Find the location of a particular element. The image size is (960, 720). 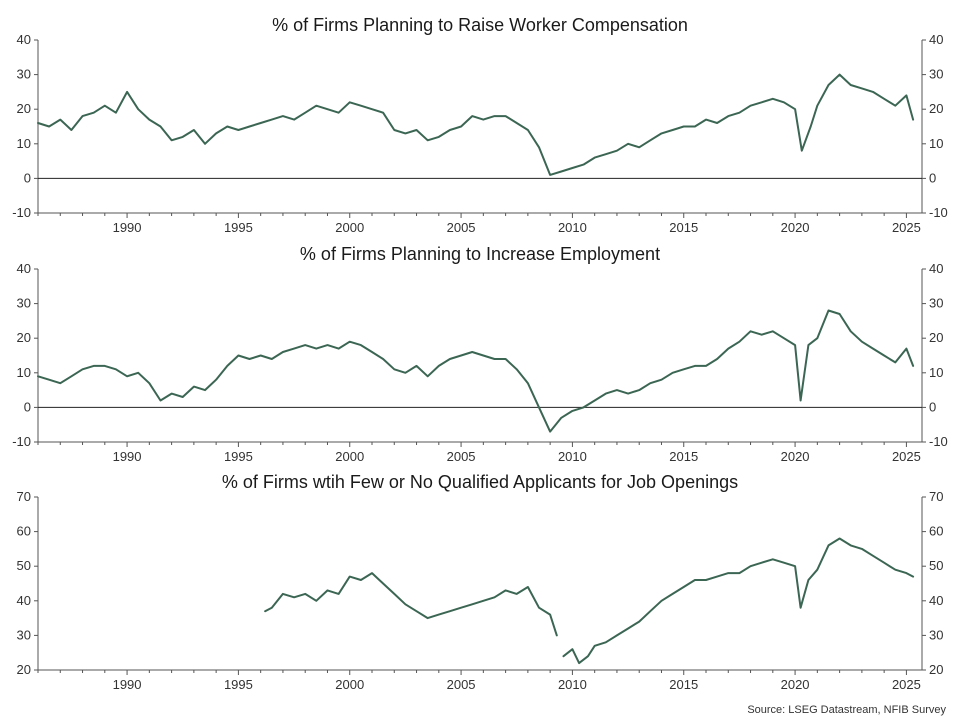

y-tick-label-left: 70 is located at coordinates (24, 496).